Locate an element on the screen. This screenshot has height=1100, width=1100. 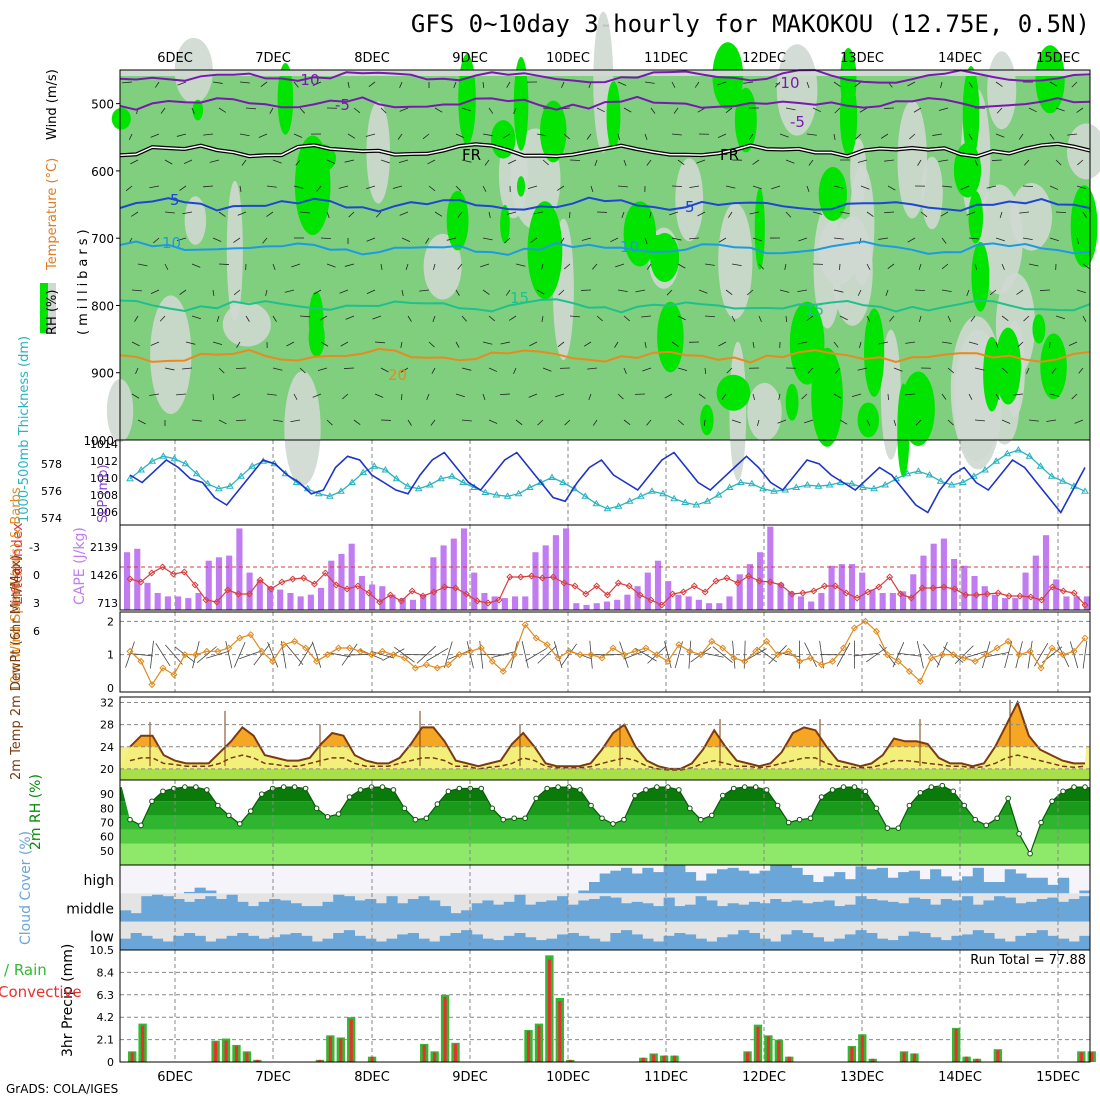
precip-ylabel: 3hr Precip (mm) is located at coordinates (68, 1000).